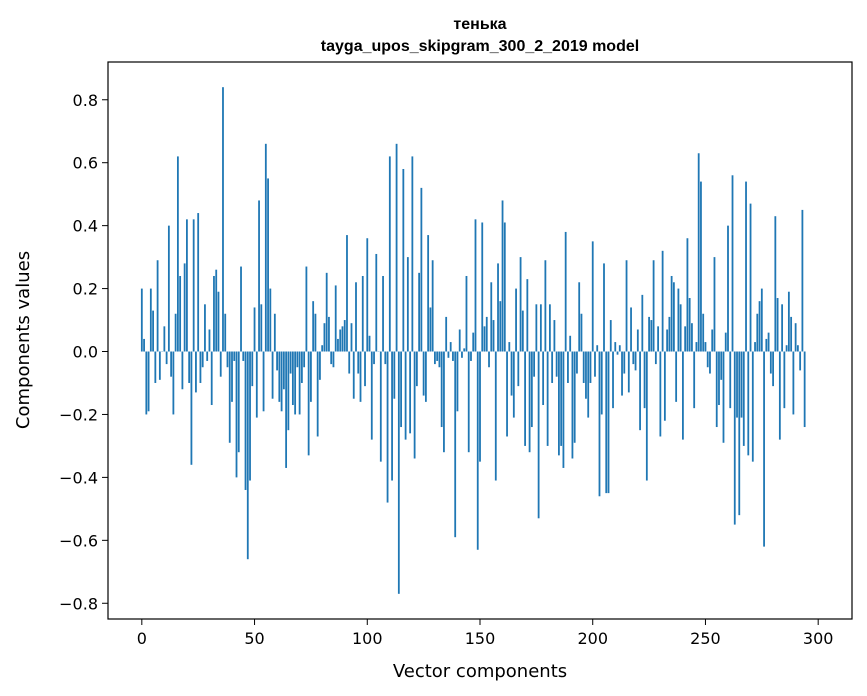 The width and height of the screenshot is (867, 696). I want to click on y-tick-label: −0.2, so click(78, 414).